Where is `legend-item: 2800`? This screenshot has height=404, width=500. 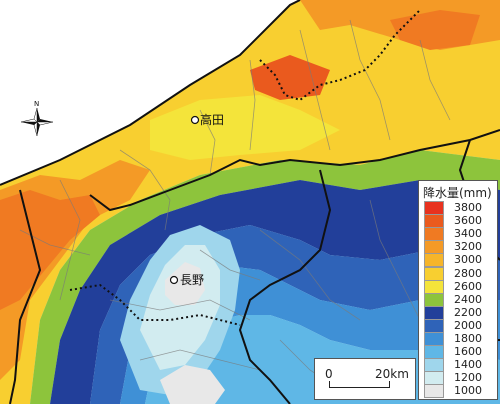
legend-item: 2800 is located at coordinates (459, 273).